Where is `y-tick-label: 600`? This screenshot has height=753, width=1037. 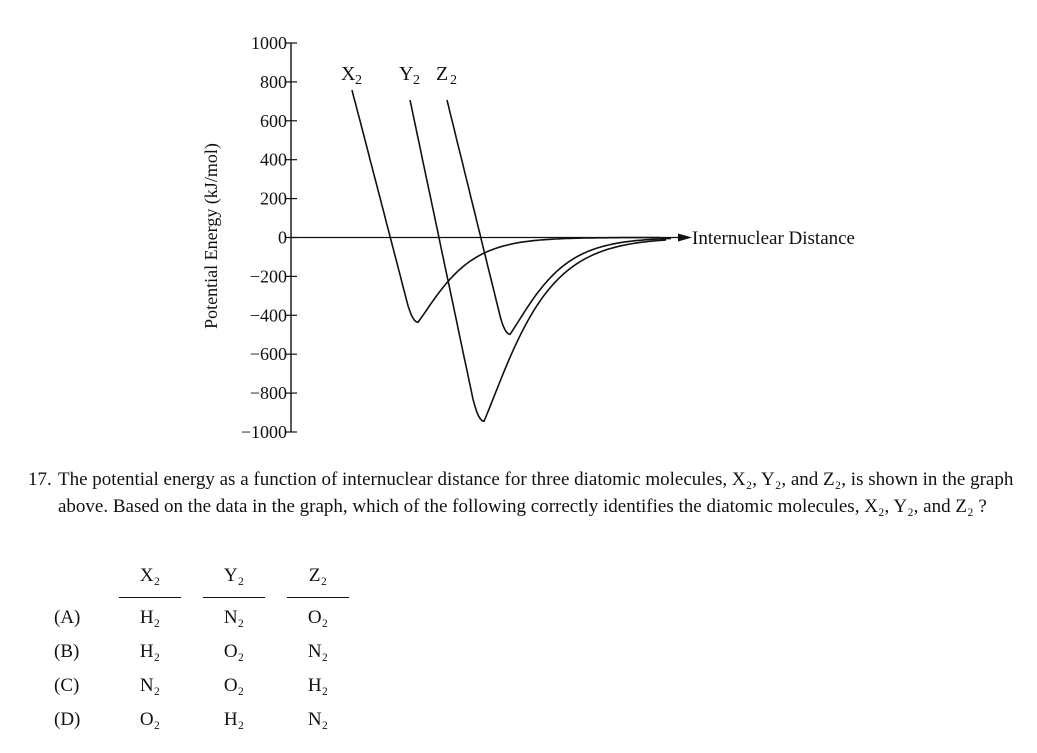 y-tick-label: 600 is located at coordinates (273, 121).